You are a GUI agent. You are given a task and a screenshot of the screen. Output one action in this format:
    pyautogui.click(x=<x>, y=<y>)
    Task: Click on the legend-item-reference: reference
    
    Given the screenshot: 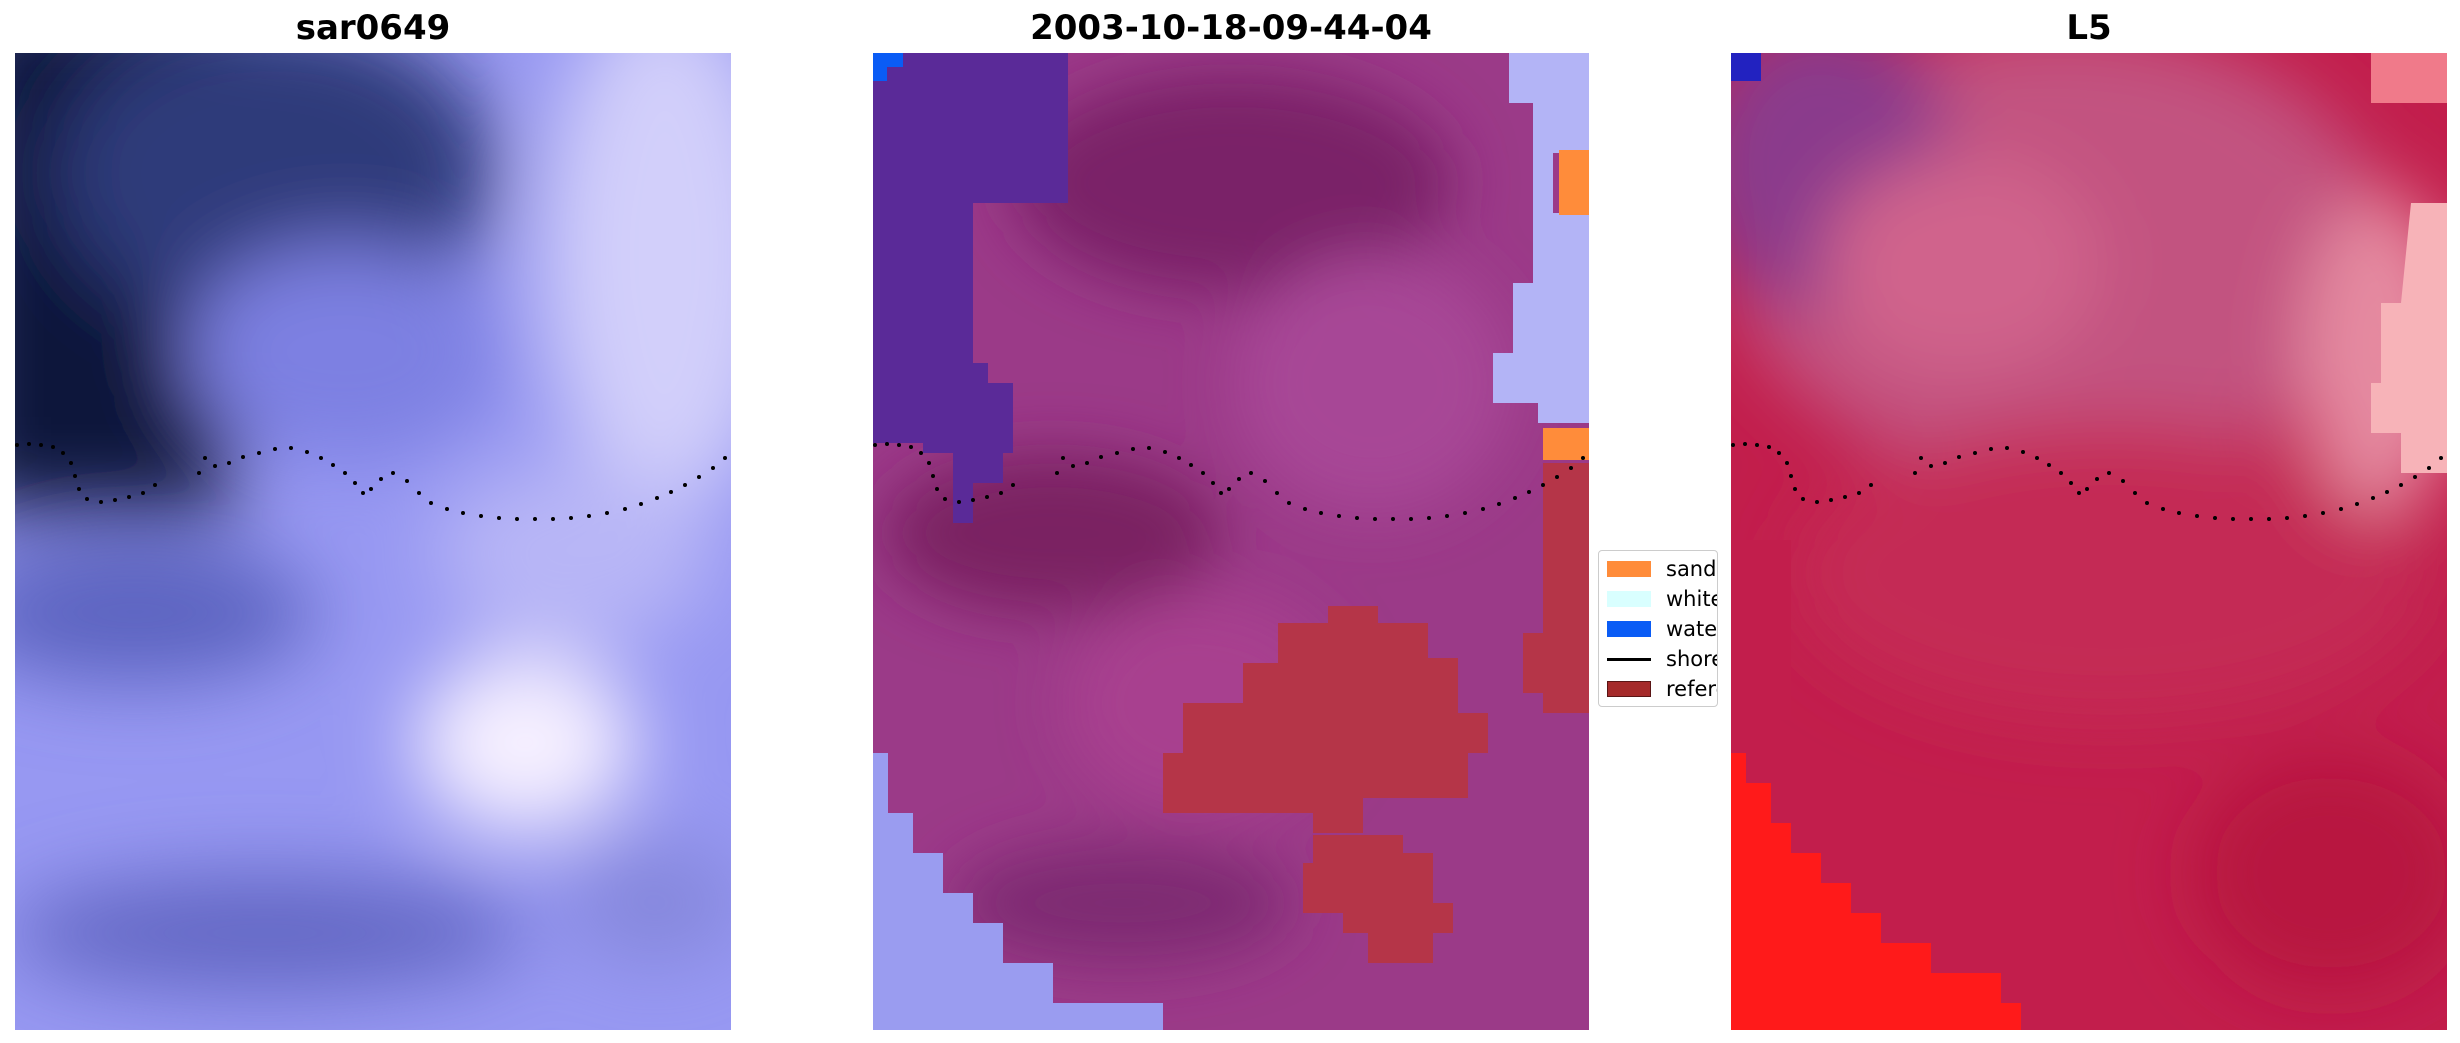 What is the action you would take?
    pyautogui.click(x=1662, y=689)
    